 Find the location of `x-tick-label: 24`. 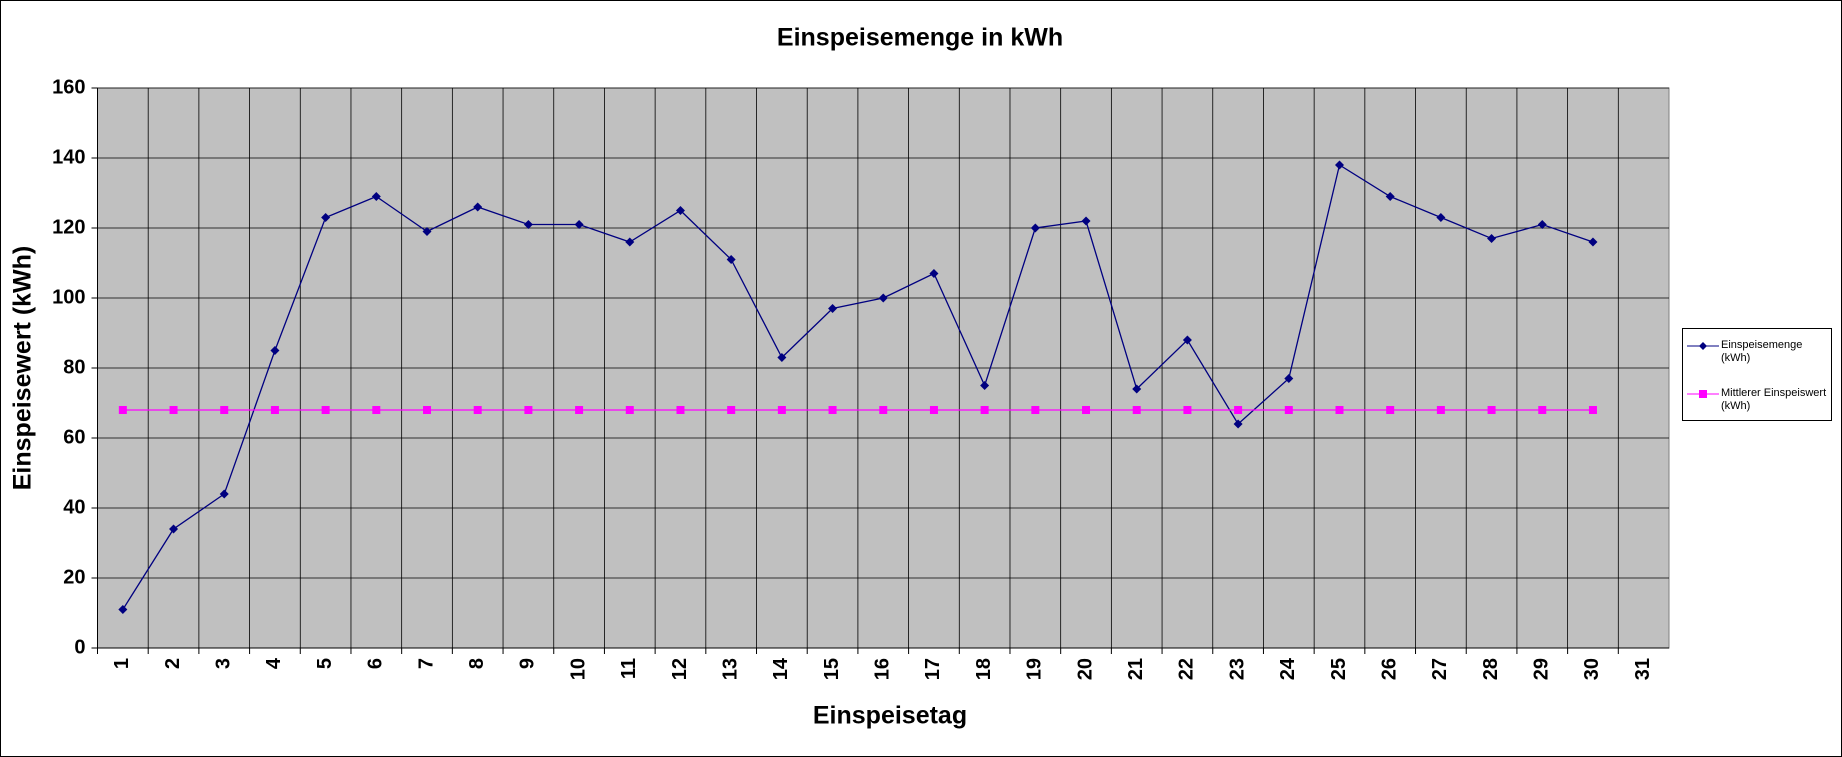

x-tick-label: 24 is located at coordinates (1288, 668).